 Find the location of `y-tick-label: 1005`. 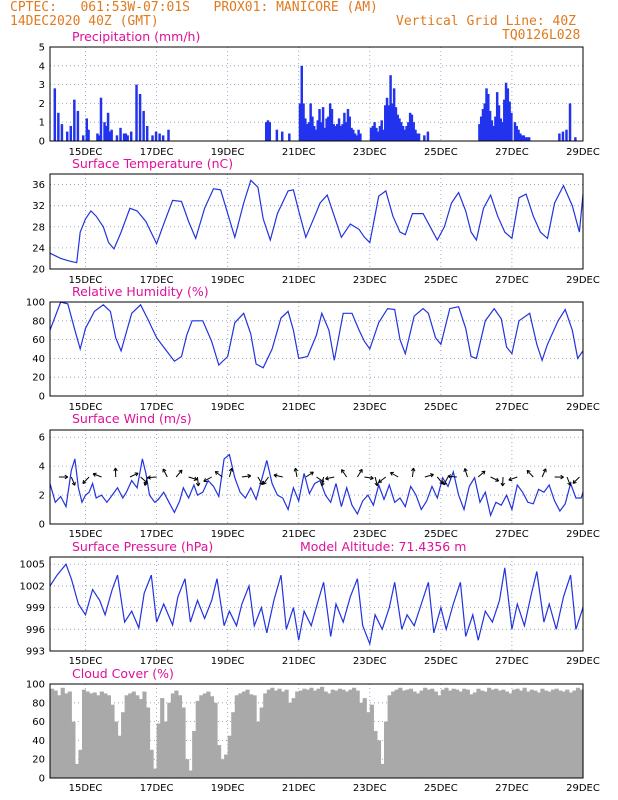

y-tick-label: 1005 is located at coordinates (32, 565).